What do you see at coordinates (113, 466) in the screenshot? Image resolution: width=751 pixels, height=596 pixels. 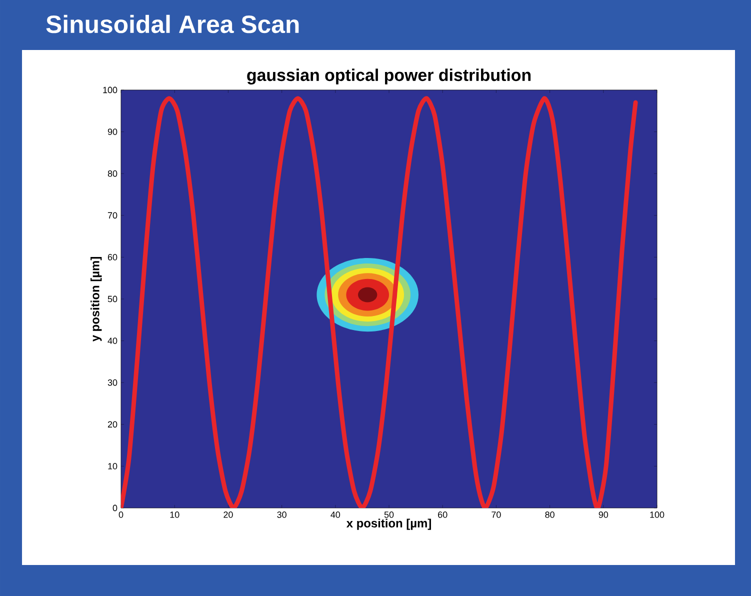 I see `y-tick-label: 10` at bounding box center [113, 466].